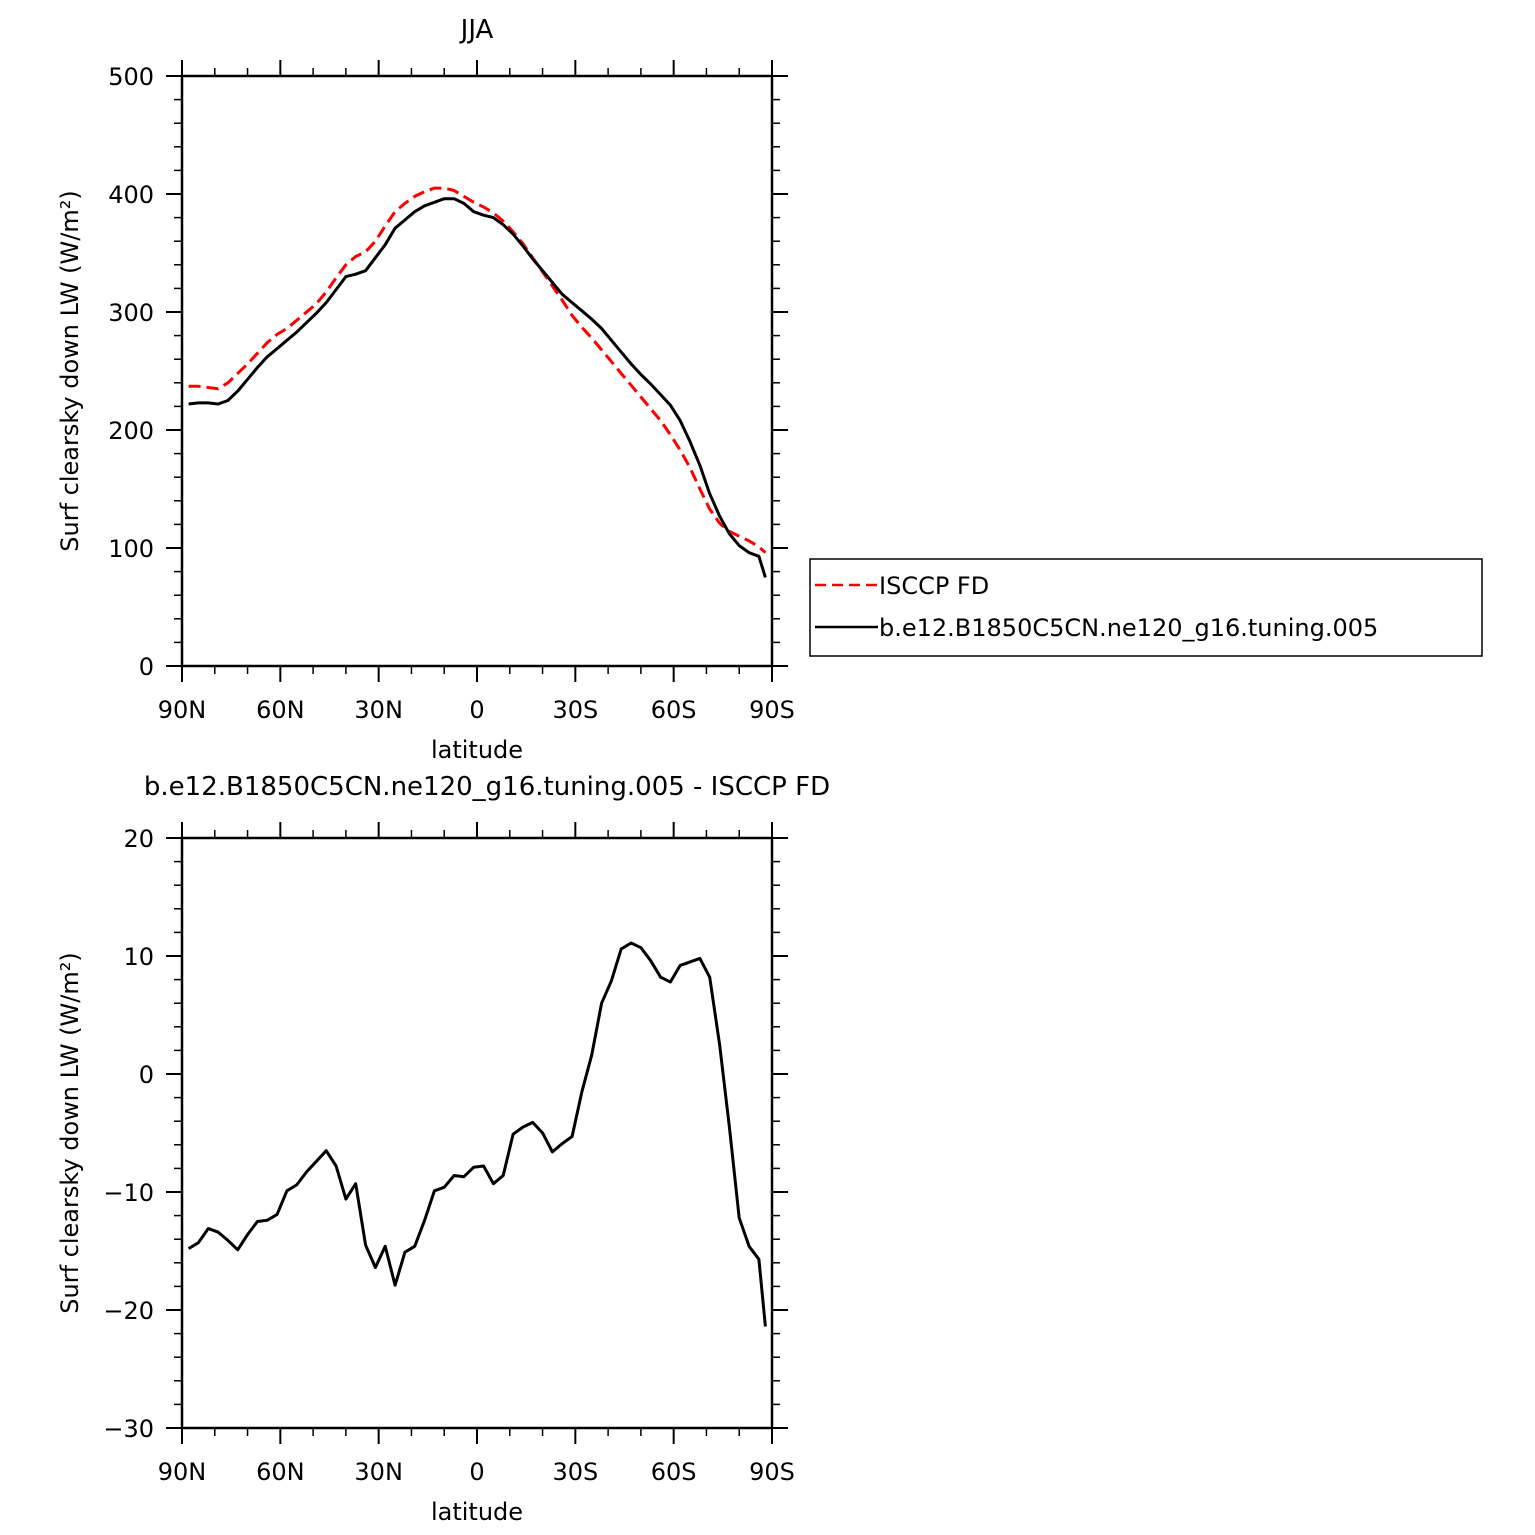 The width and height of the screenshot is (1535, 1535). What do you see at coordinates (70, 370) in the screenshot?
I see `top-y-axis-label: Surf clearsky down LW (W/m²)` at bounding box center [70, 370].